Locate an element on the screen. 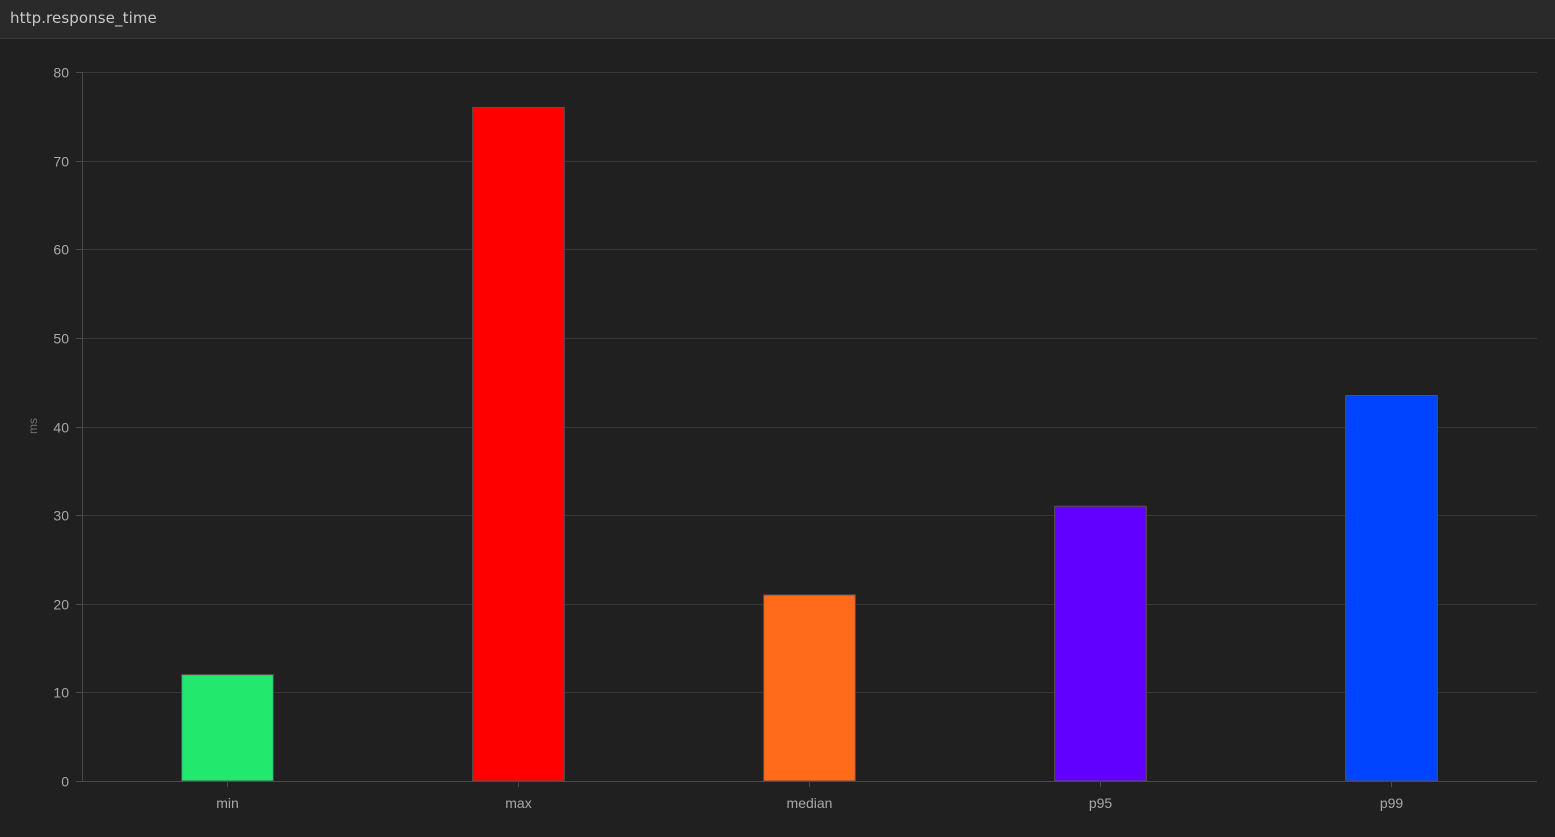  bar-p99 is located at coordinates (1391, 588).